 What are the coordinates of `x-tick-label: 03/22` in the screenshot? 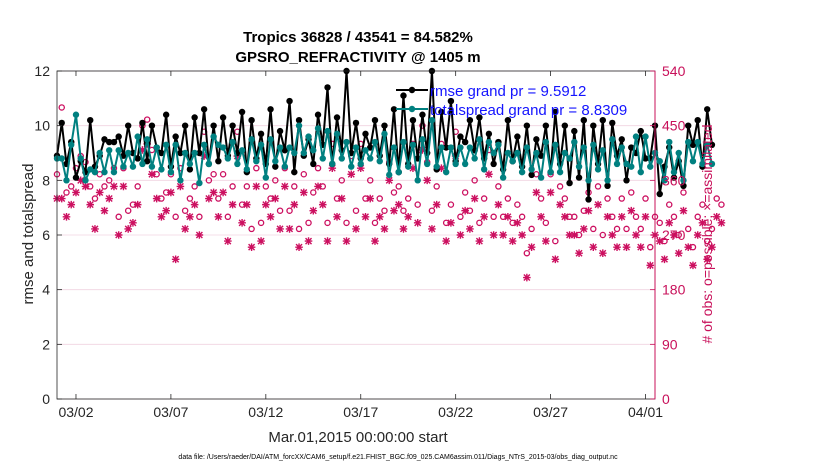 It's located at (455, 412).